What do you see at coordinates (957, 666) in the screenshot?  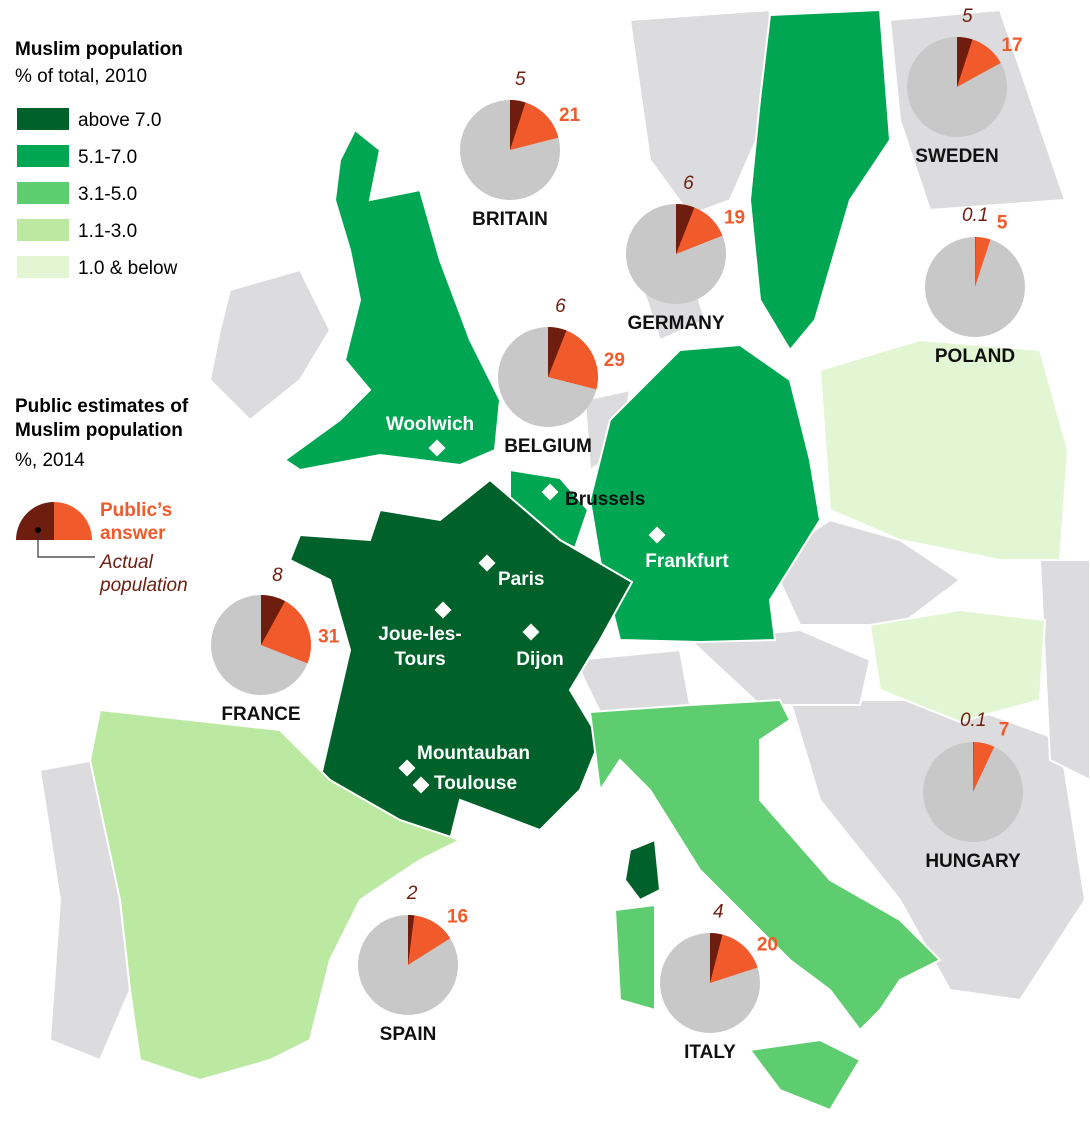 I see `hungary` at bounding box center [957, 666].